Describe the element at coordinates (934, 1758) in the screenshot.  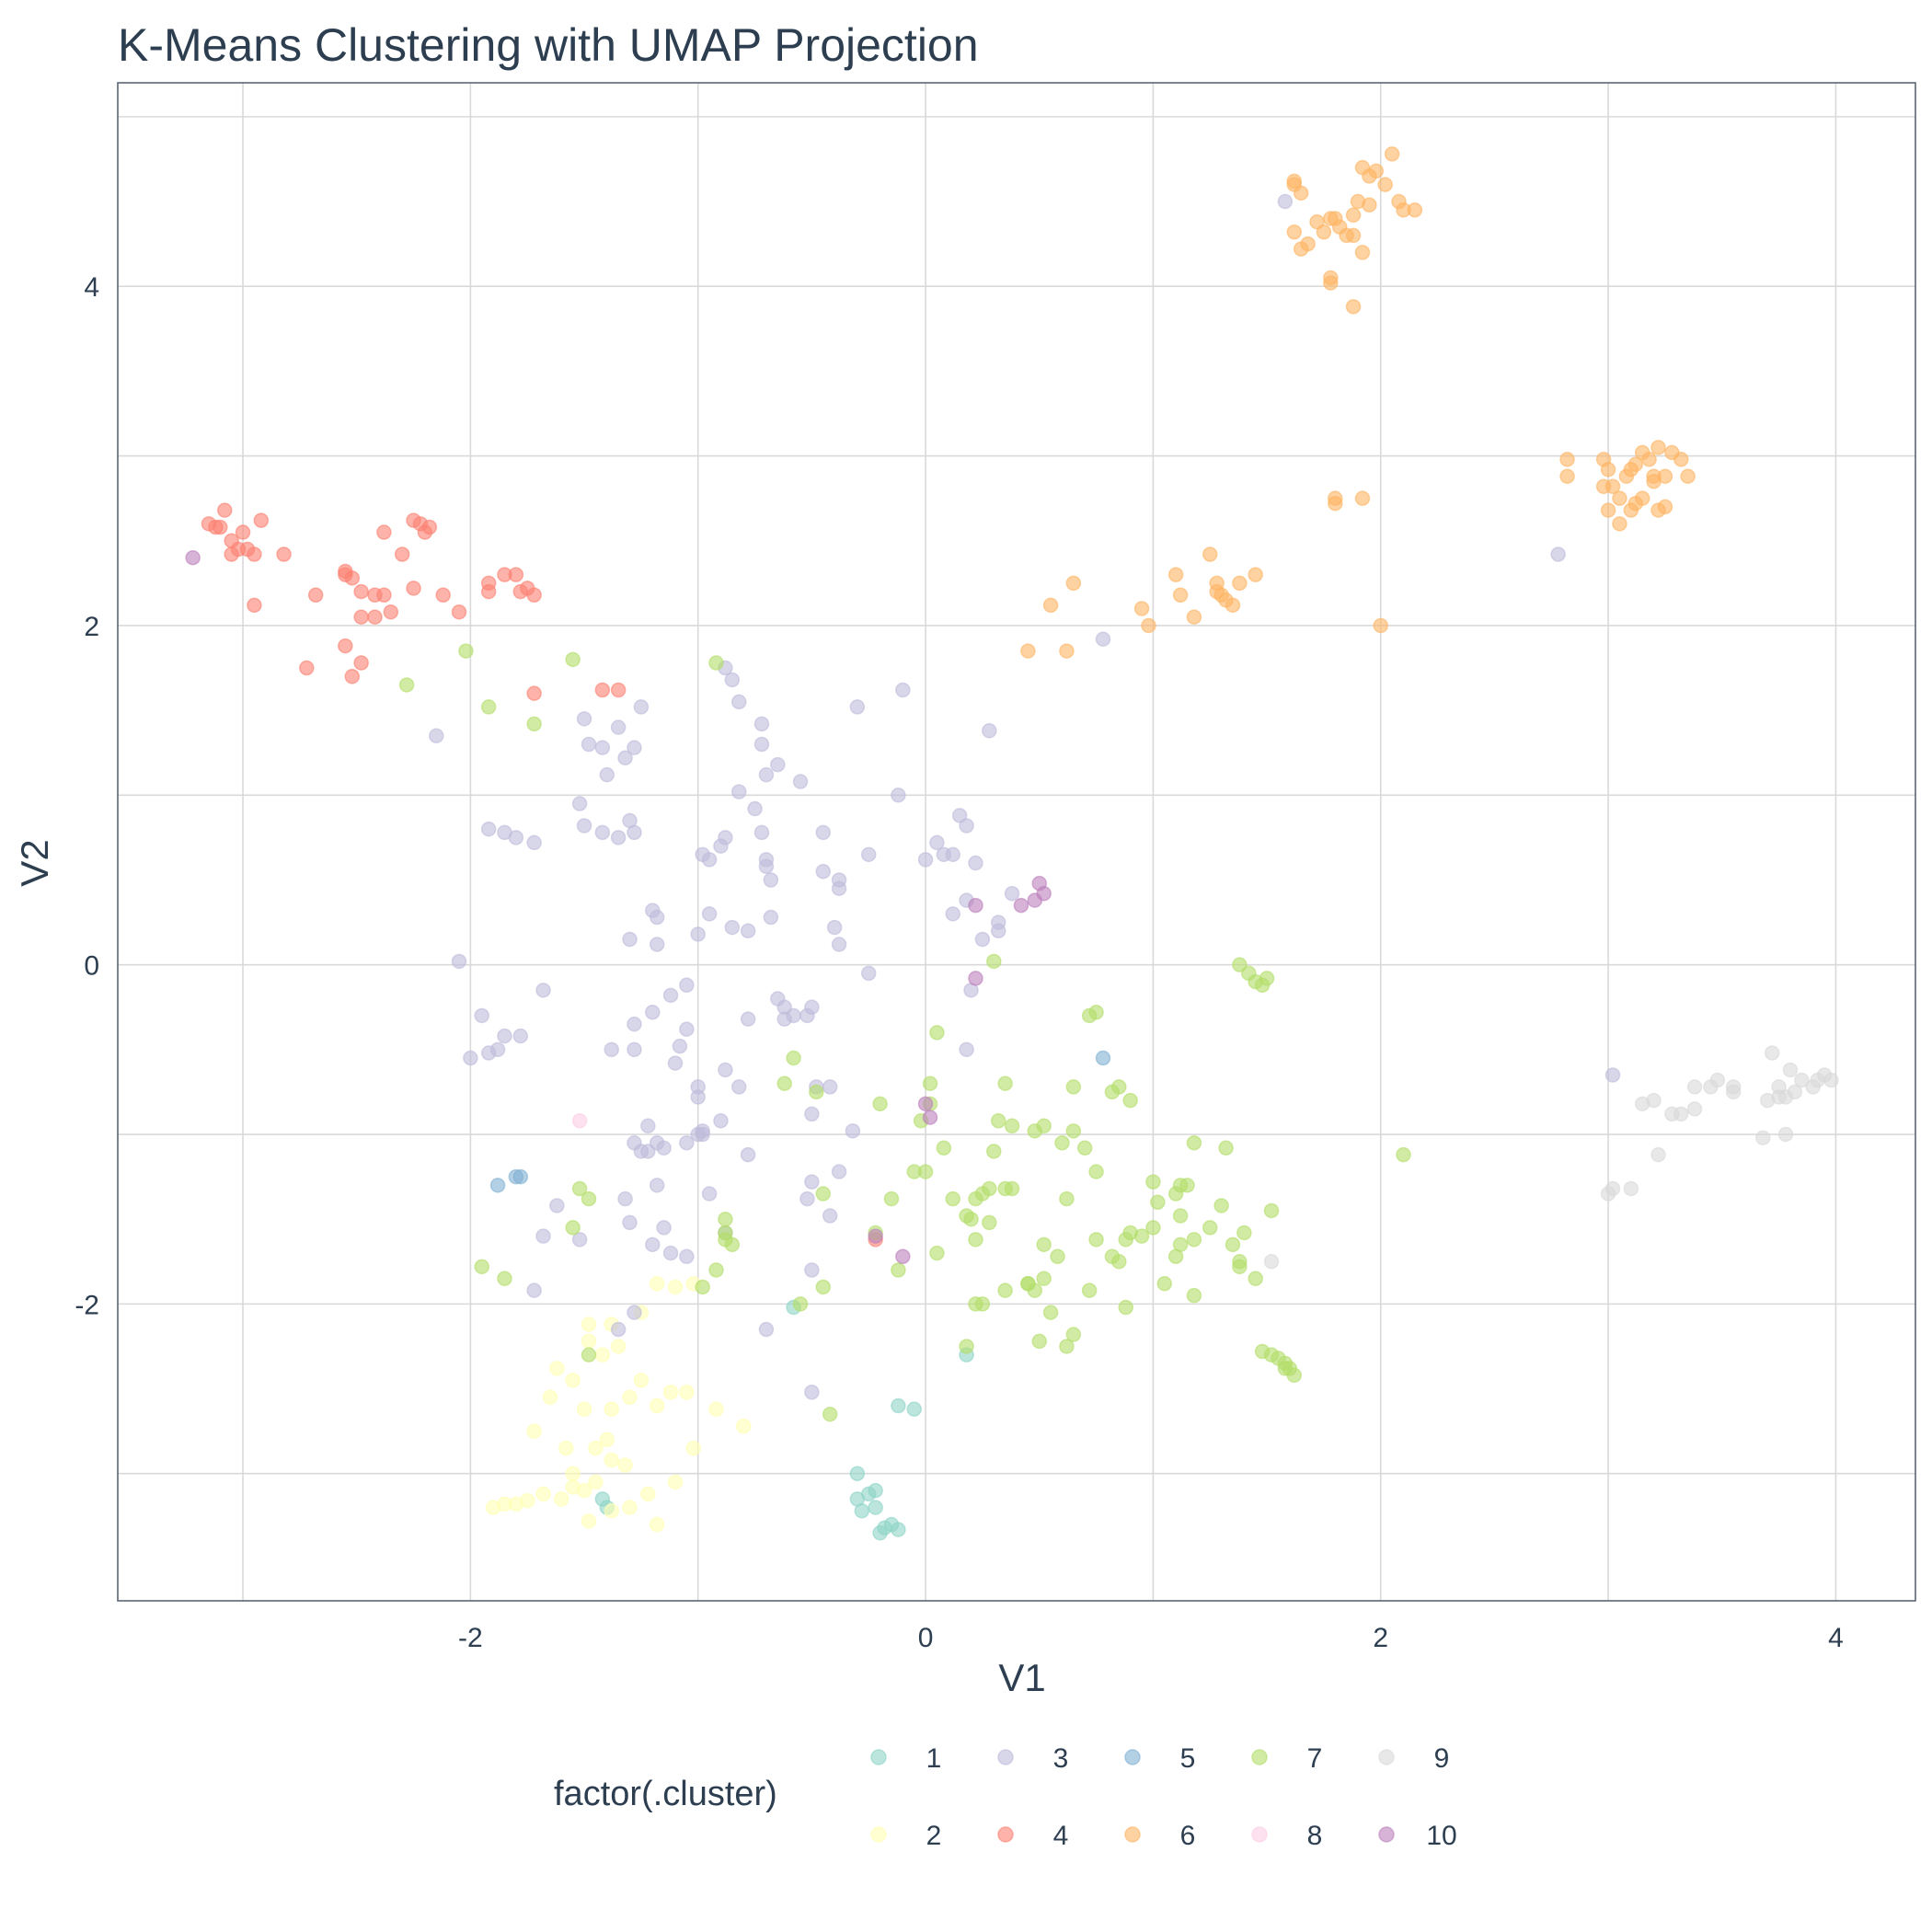
I see `legend-label: 1` at that location.